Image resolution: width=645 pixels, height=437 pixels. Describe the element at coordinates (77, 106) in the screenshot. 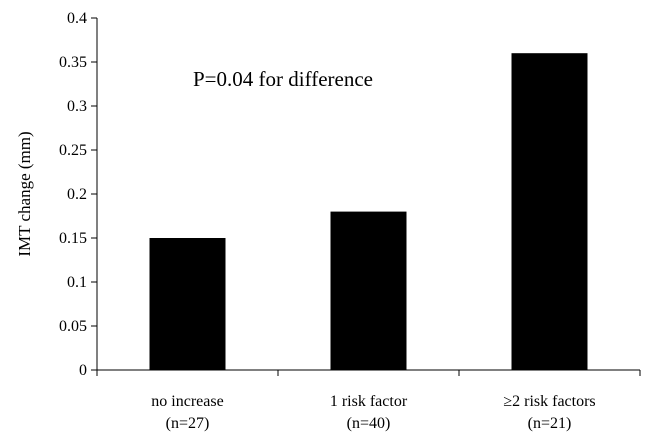

I see `y-tick-label: 0.3` at that location.